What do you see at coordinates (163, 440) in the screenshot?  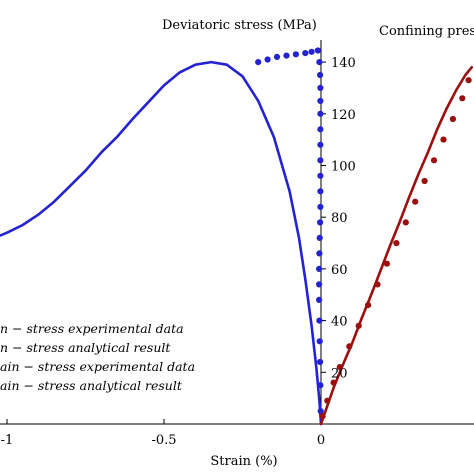 I see `x-tick-label: -0.5` at bounding box center [163, 440].